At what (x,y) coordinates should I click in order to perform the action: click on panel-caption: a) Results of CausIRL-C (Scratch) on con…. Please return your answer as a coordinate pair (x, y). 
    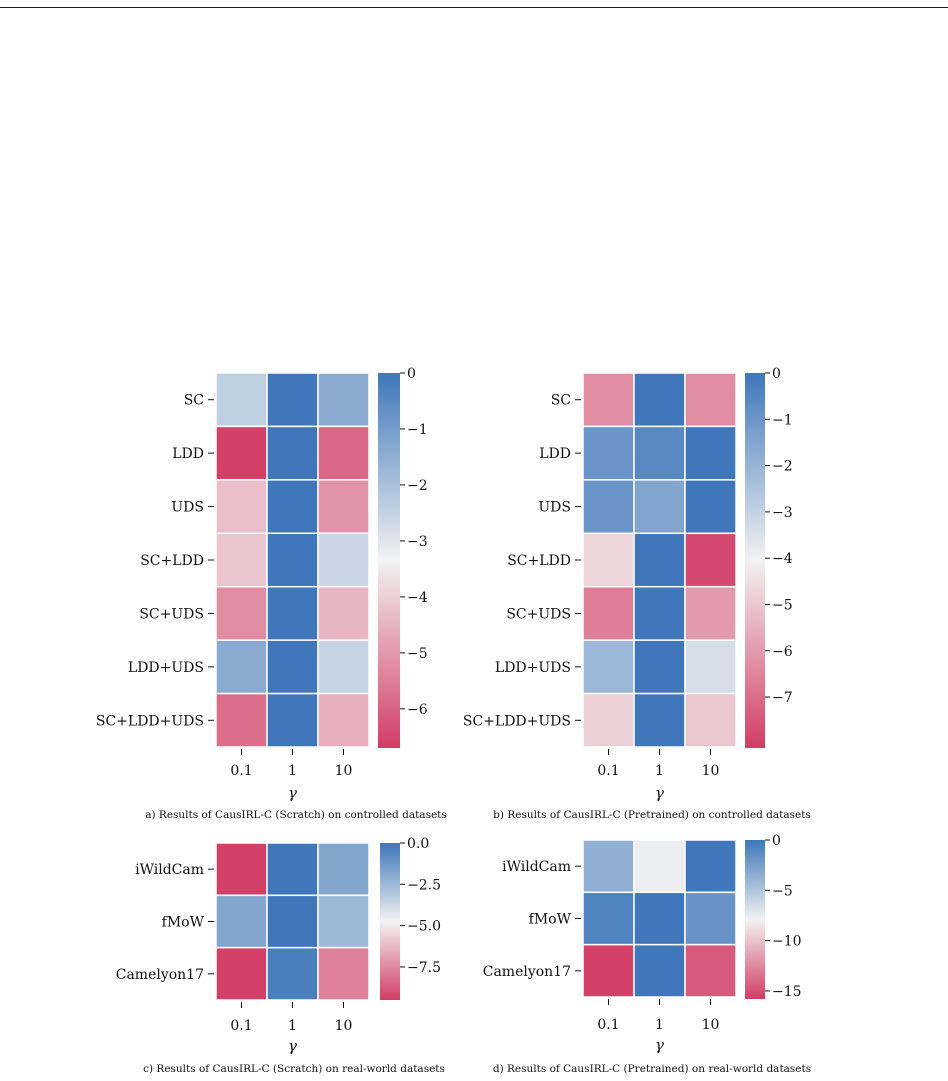
    Looking at the image, I should click on (296, 815).